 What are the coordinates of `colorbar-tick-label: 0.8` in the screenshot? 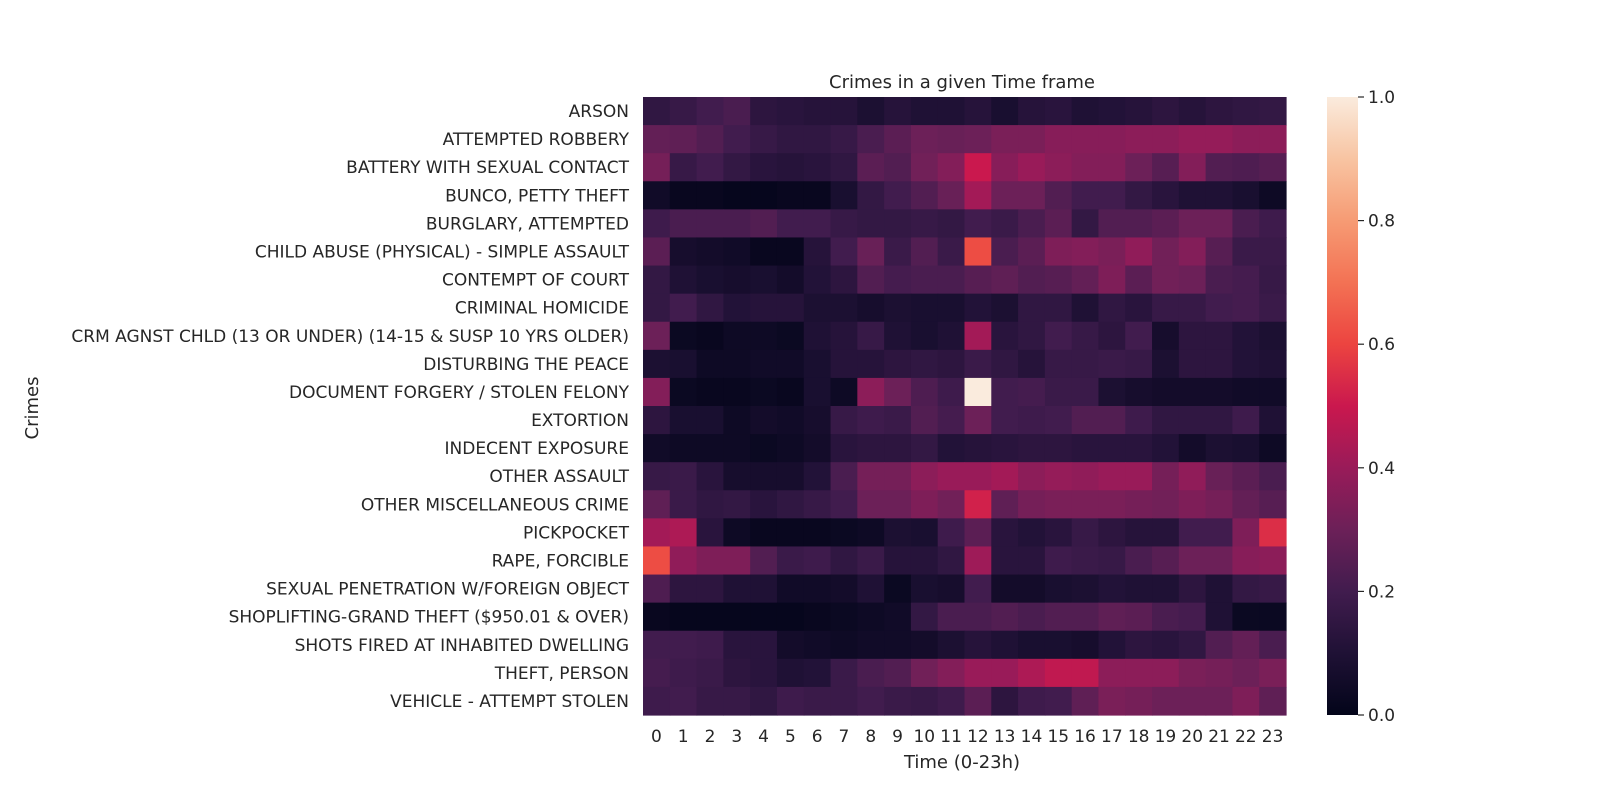 It's located at (1381, 222).